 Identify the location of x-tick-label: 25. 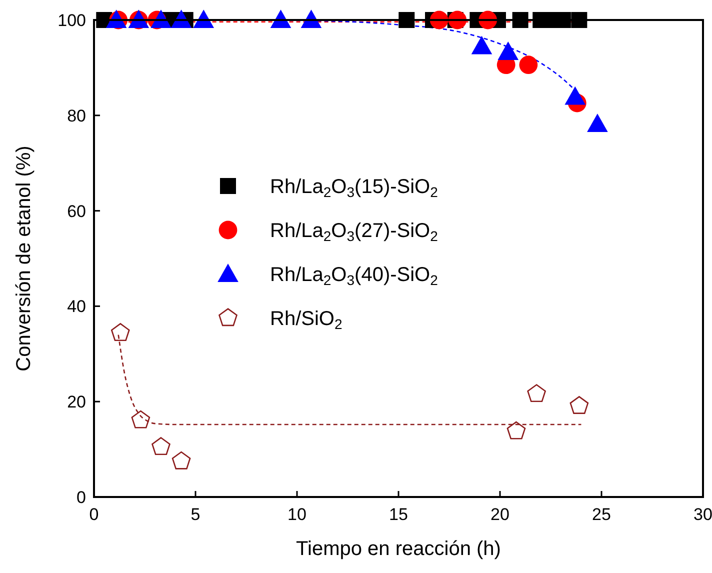
(601, 514).